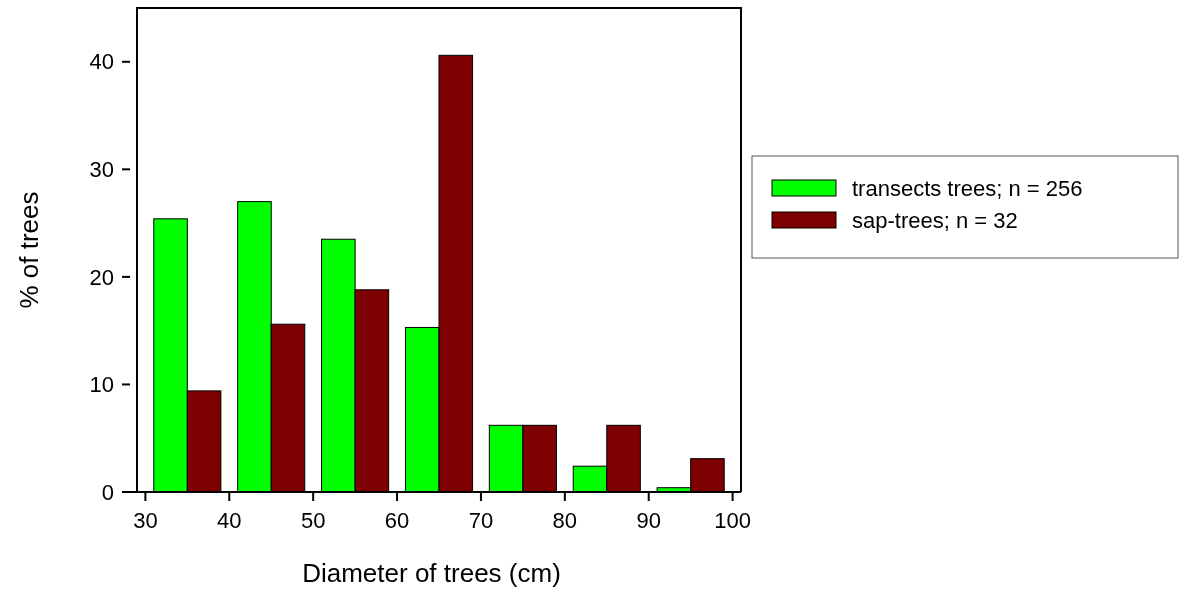  What do you see at coordinates (145, 520) in the screenshot?
I see `x-tick-label: 30` at bounding box center [145, 520].